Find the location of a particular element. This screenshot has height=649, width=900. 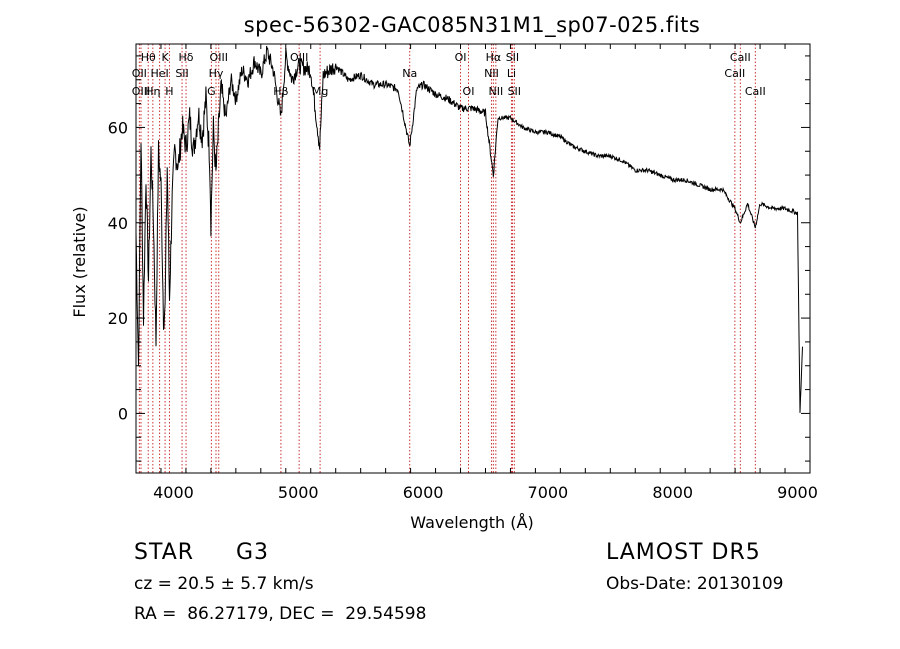

object-subclass: G3 is located at coordinates (253, 552).